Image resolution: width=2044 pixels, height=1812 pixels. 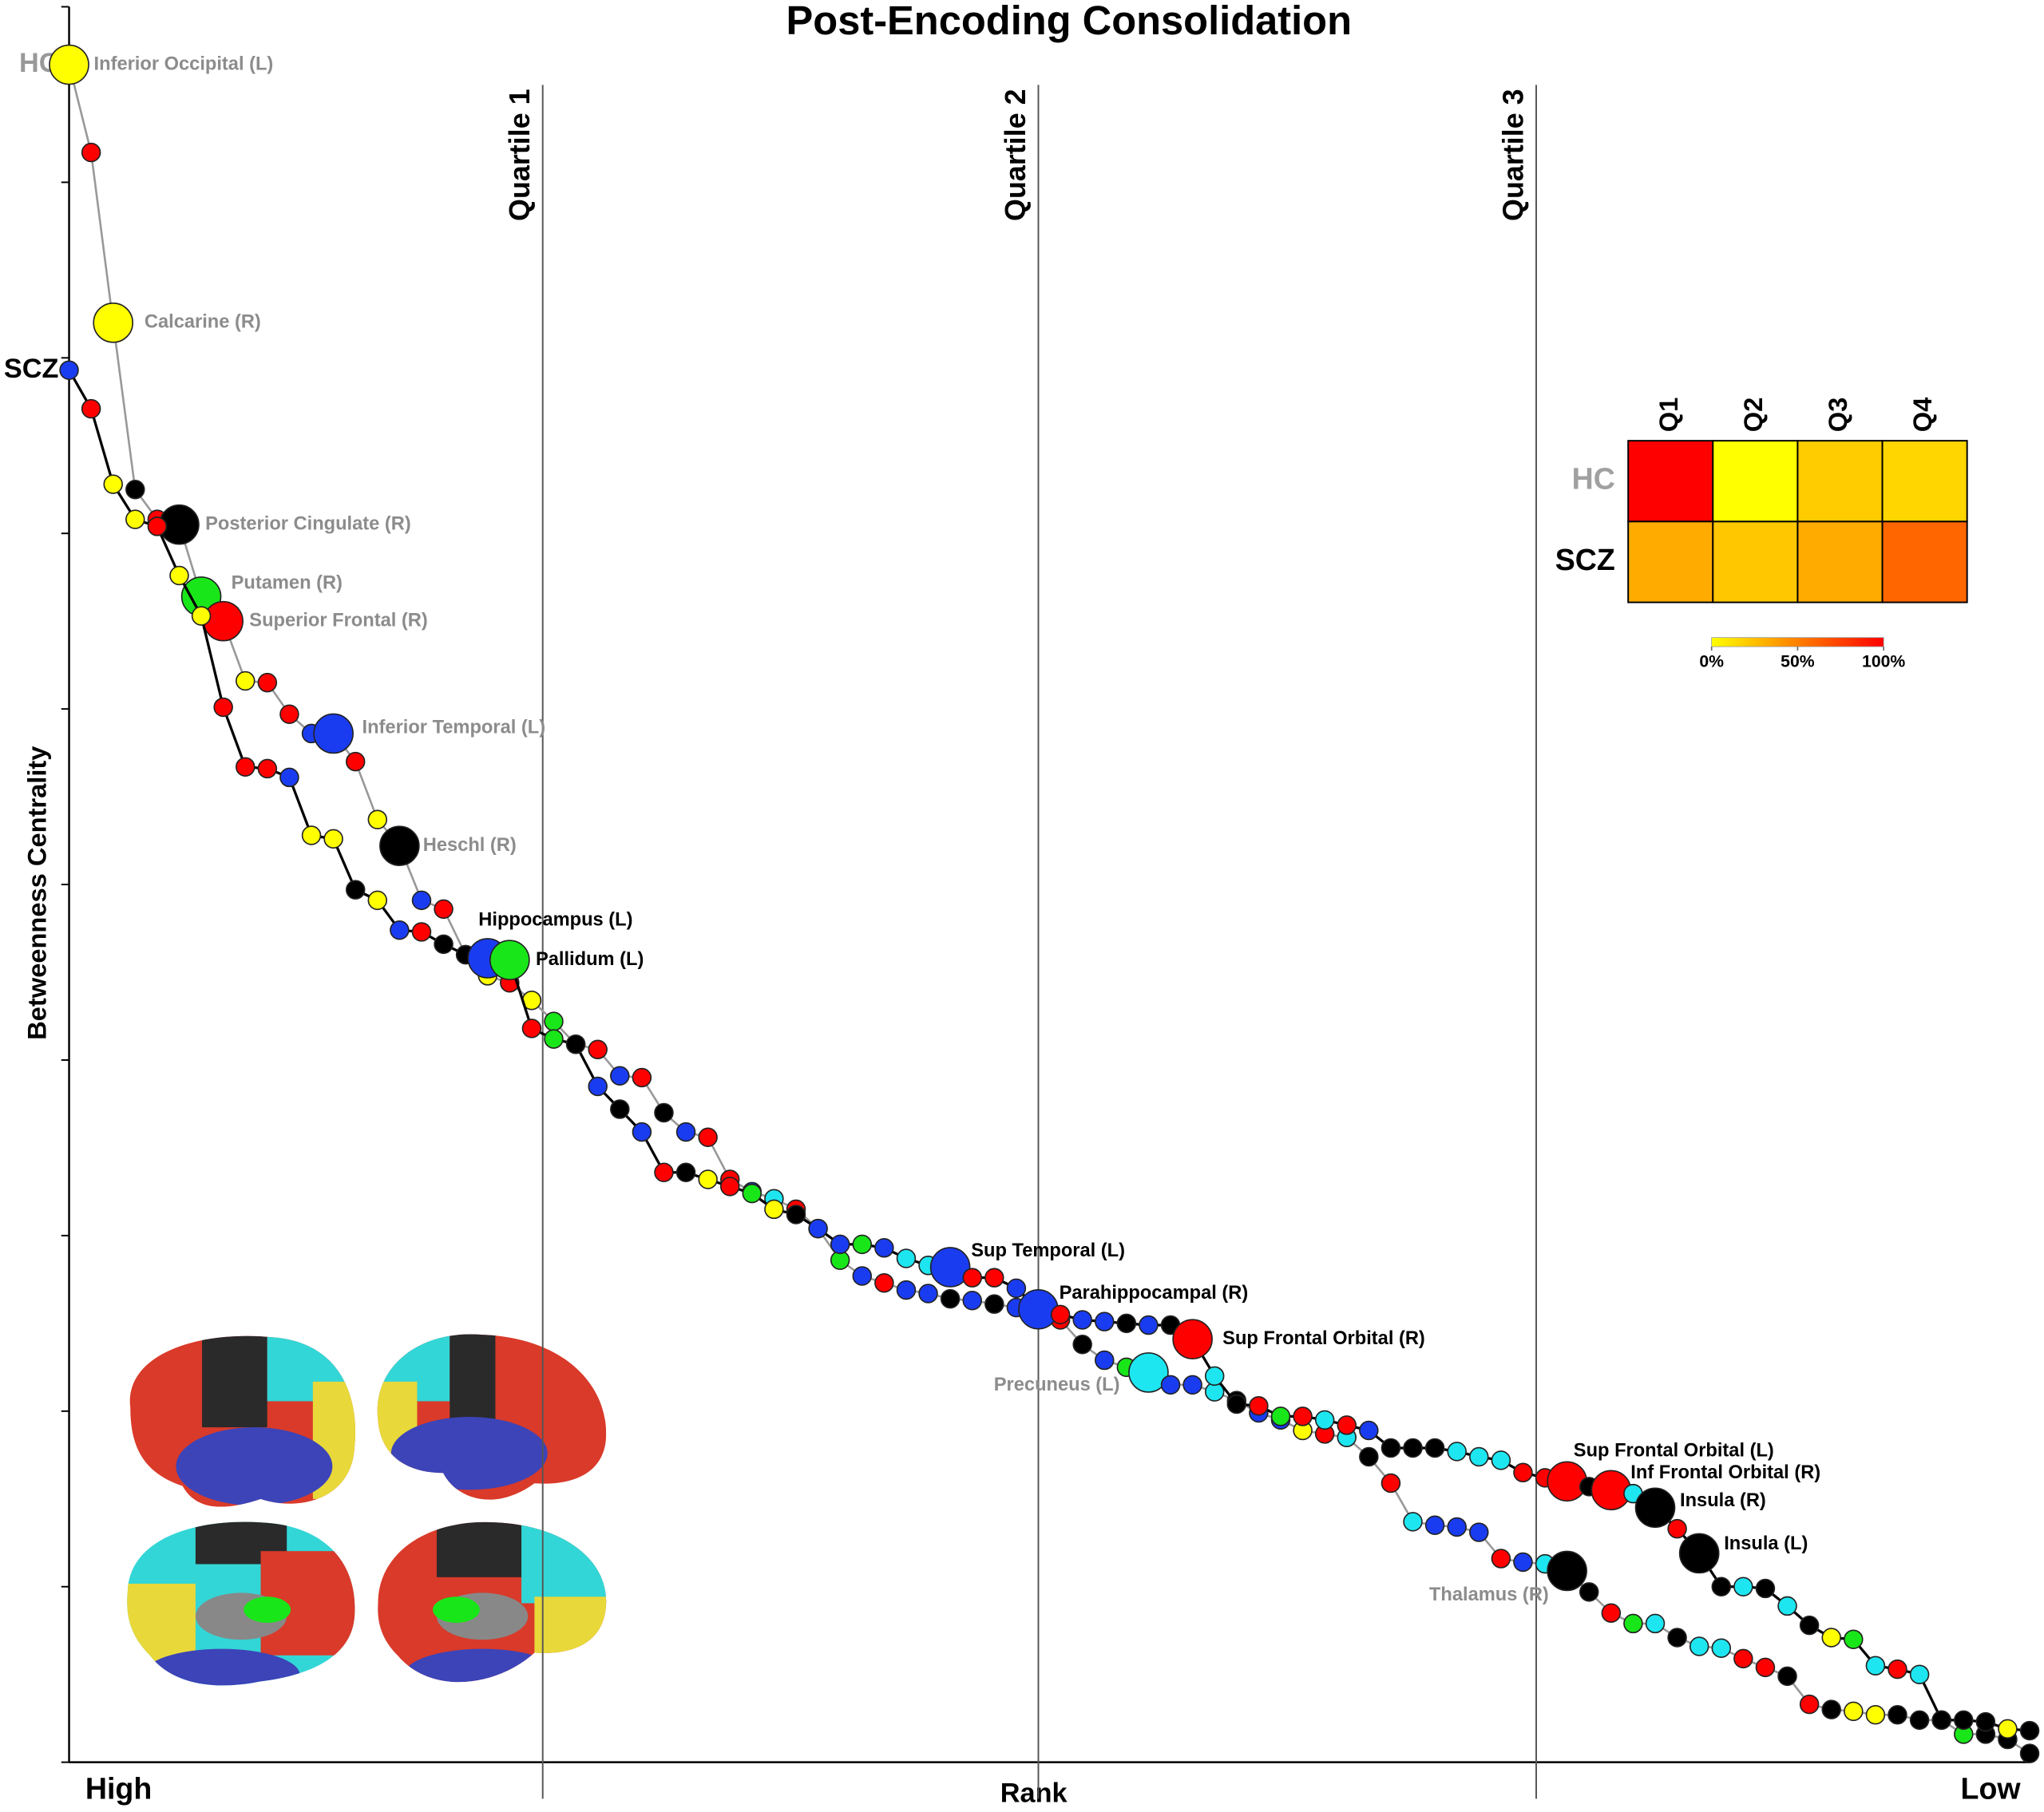 What do you see at coordinates (118, 1788) in the screenshot?
I see `x-start-label: High` at bounding box center [118, 1788].